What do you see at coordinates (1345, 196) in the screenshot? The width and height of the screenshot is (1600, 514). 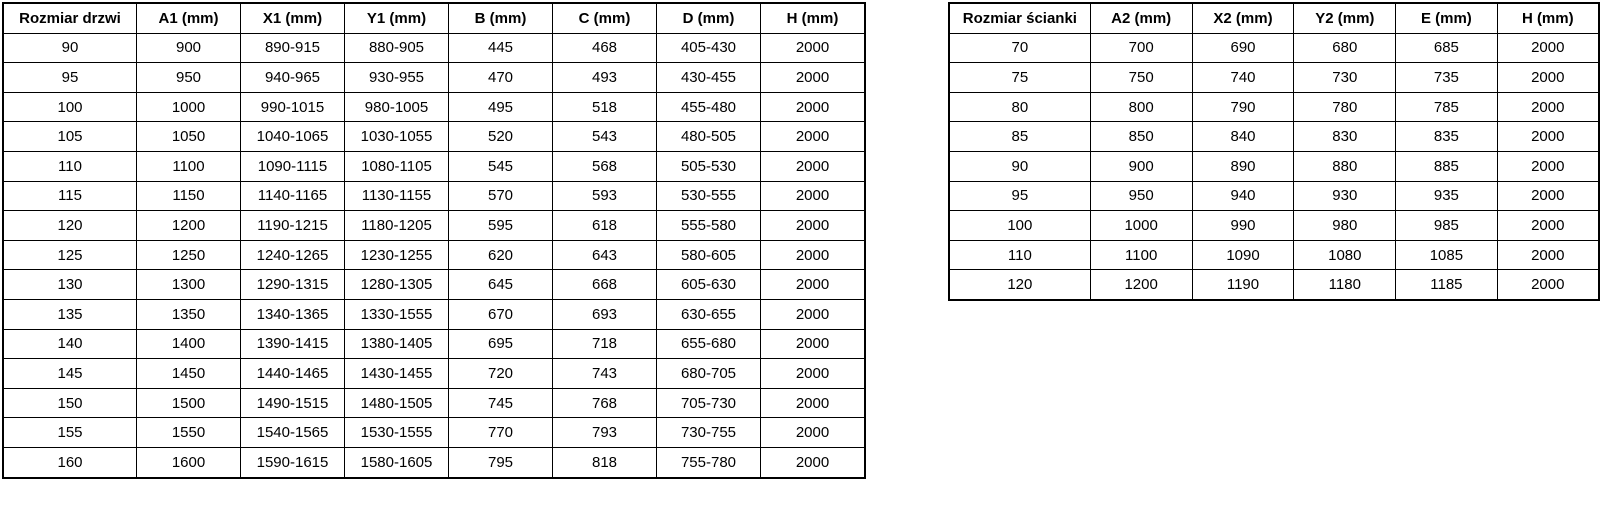 I see `table-cell: 930` at bounding box center [1345, 196].